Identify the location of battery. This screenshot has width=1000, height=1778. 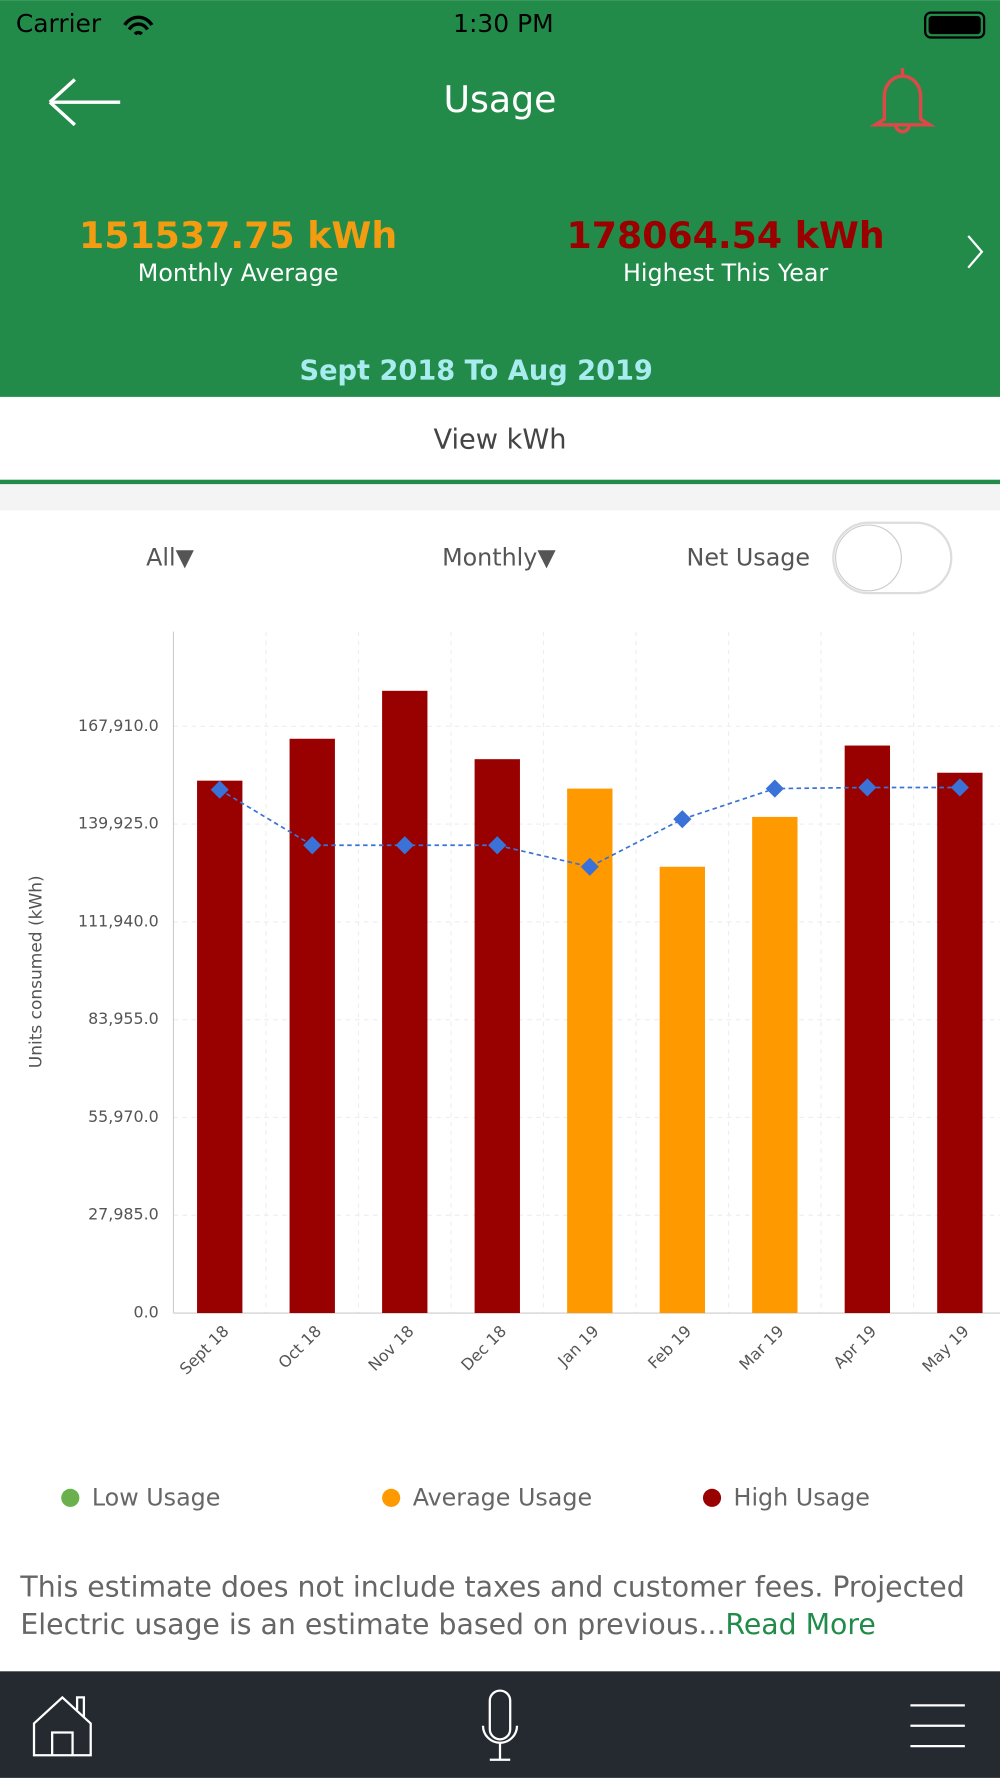
(955, 25).